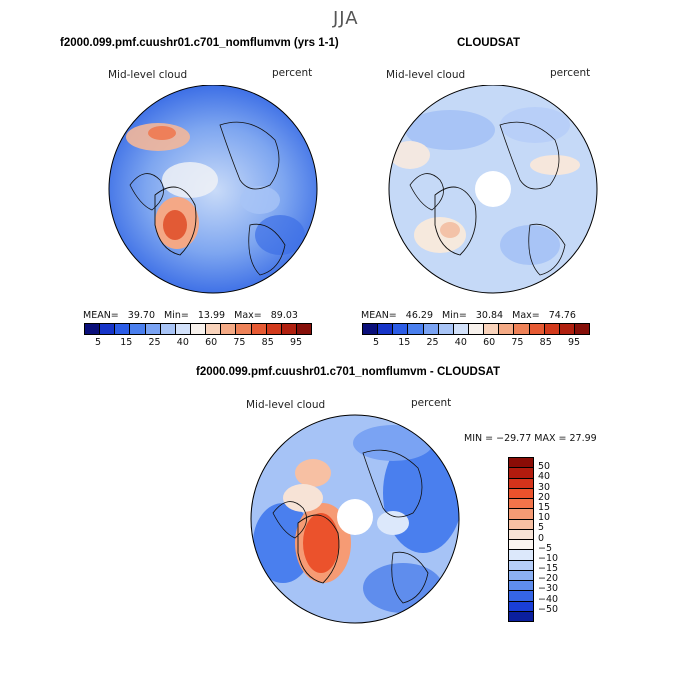 This screenshot has width=700, height=700. What do you see at coordinates (426, 75) in the screenshot?
I see `panel-right-variable: Mid-level cloud` at bounding box center [426, 75].